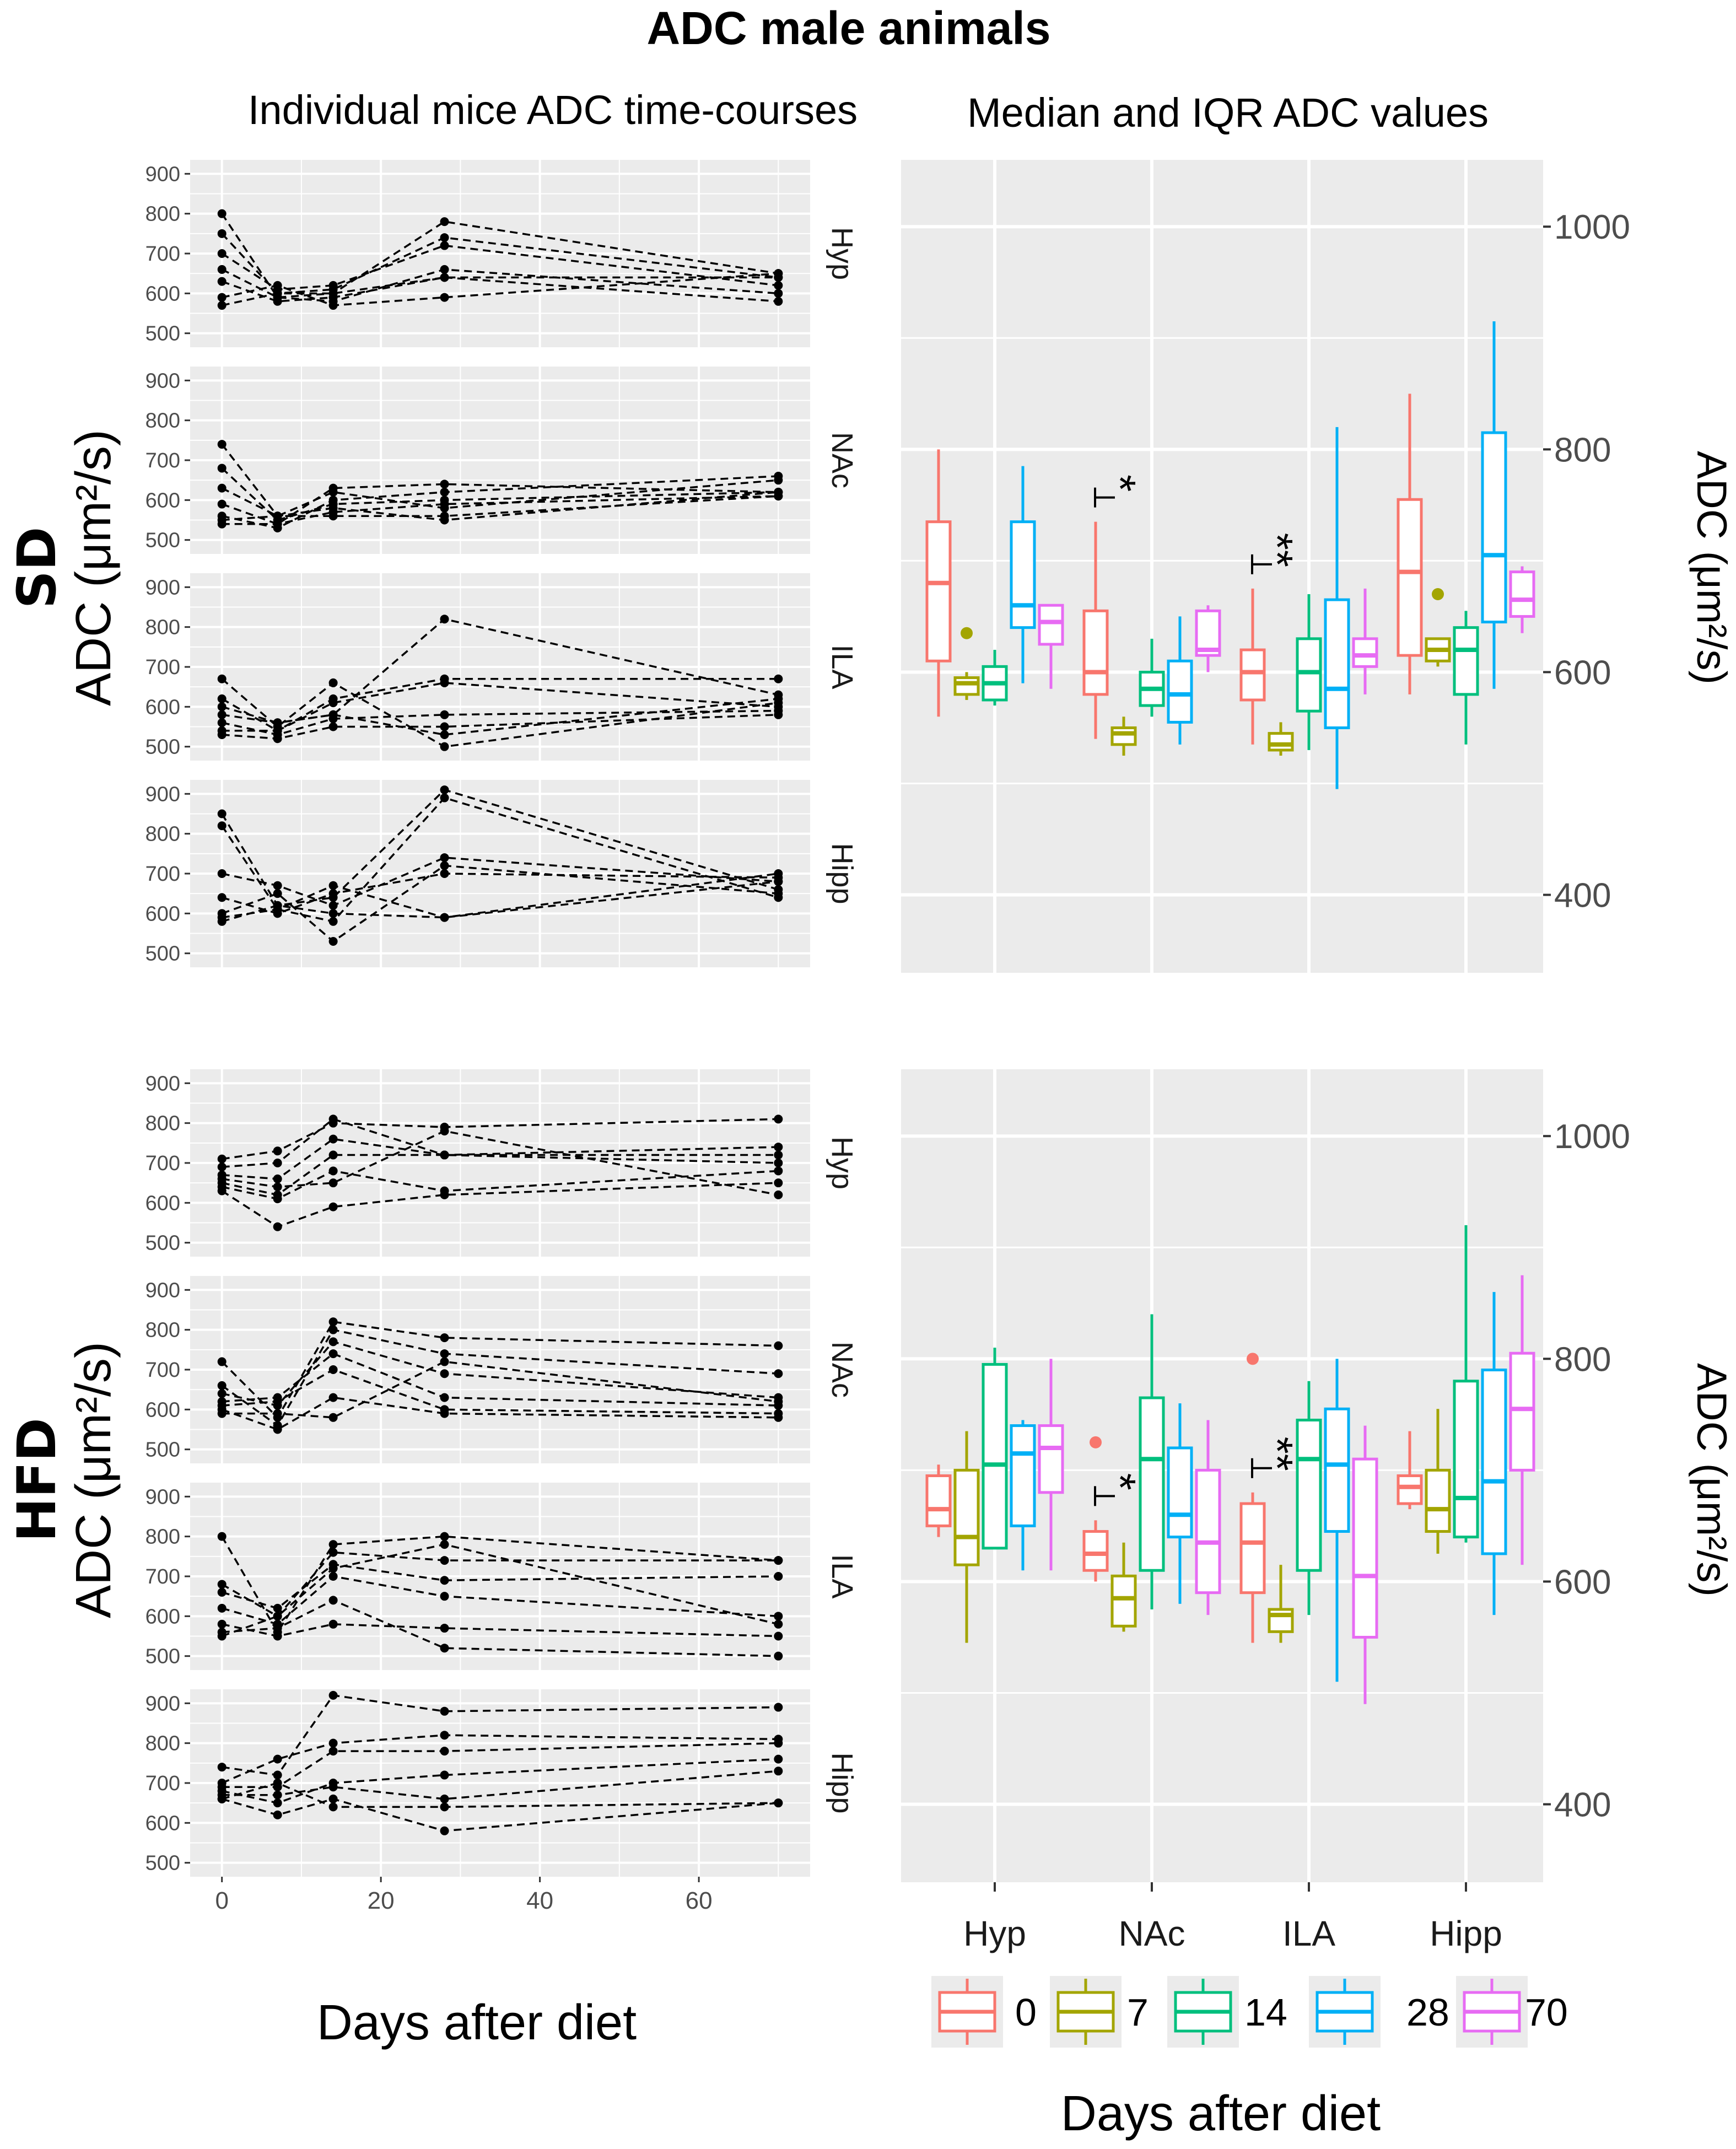  Describe the element at coordinates (1592, 227) in the screenshot. I see `y-tick-label: 1000` at that location.